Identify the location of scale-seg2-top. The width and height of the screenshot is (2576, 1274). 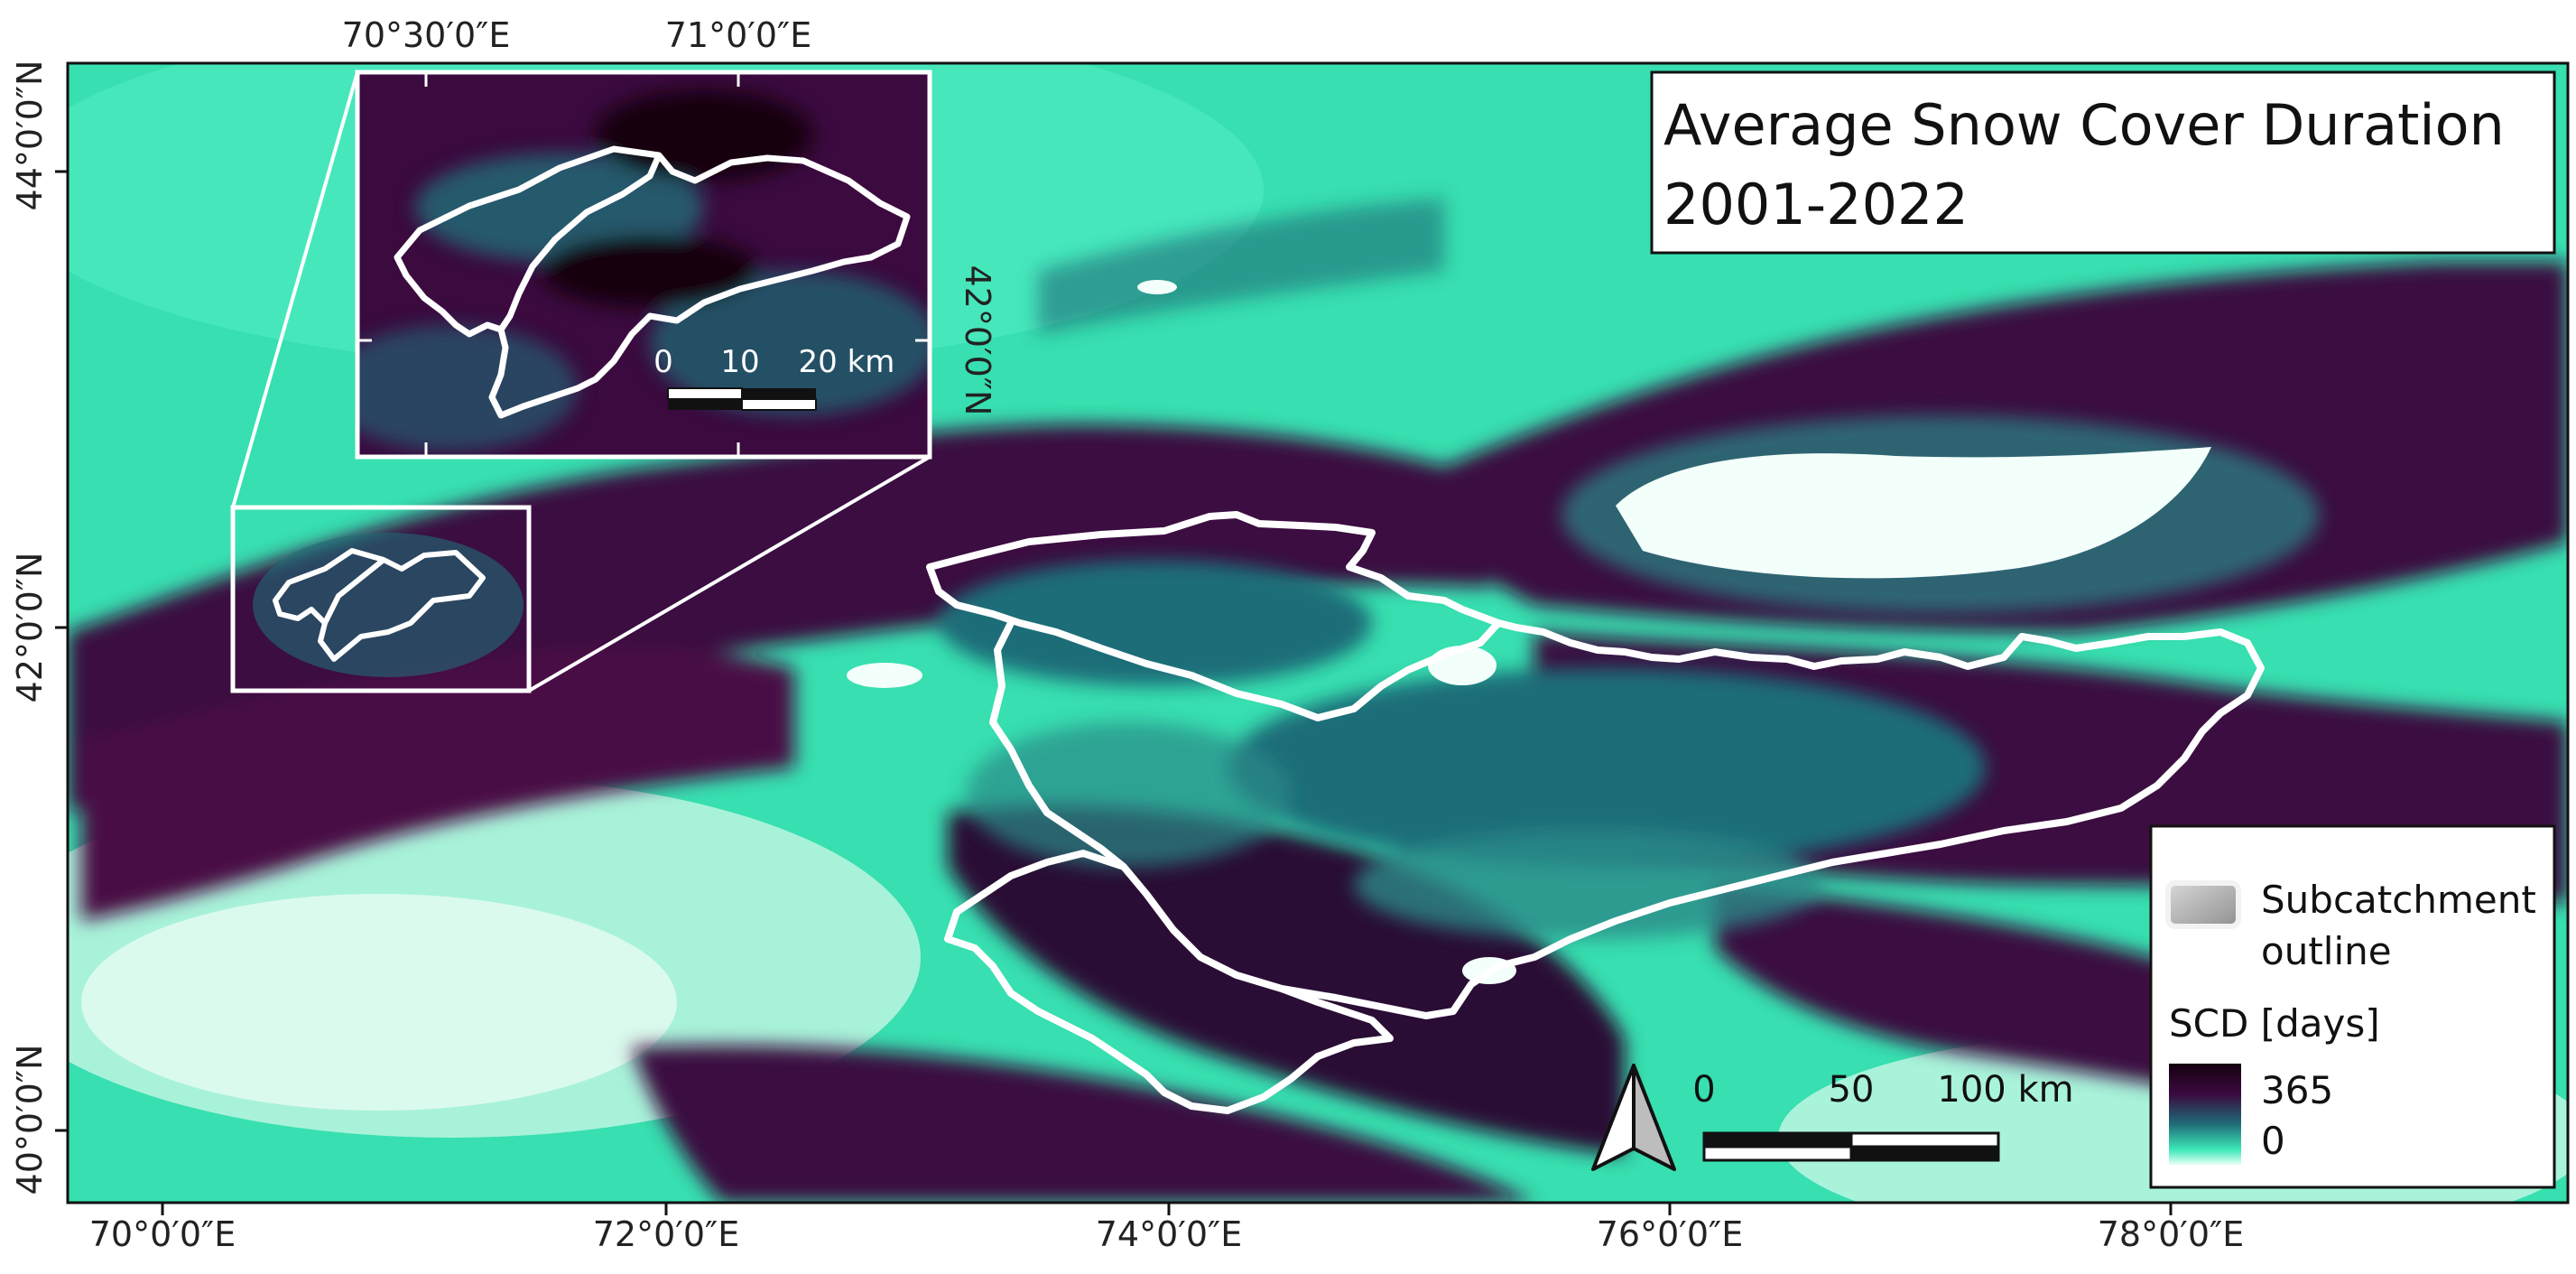
(1924, 1139).